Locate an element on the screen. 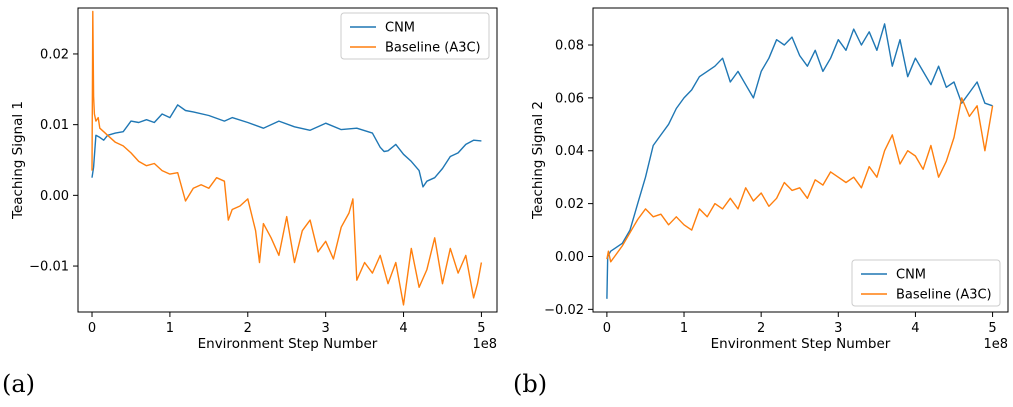 The width and height of the screenshot is (1013, 407). y-axis-label-a: Teaching Signal 1 is located at coordinates (18, 160).